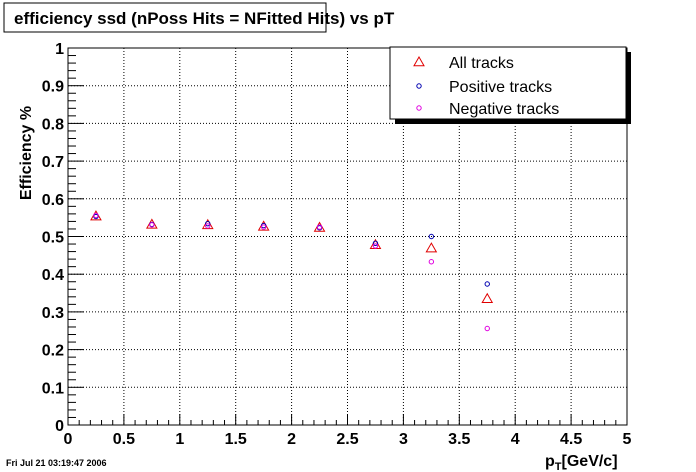 Image resolution: width=696 pixels, height=472 pixels. What do you see at coordinates (56, 463) in the screenshot?
I see `timestamp: Fri Jul 21 03:19:47 2006` at bounding box center [56, 463].